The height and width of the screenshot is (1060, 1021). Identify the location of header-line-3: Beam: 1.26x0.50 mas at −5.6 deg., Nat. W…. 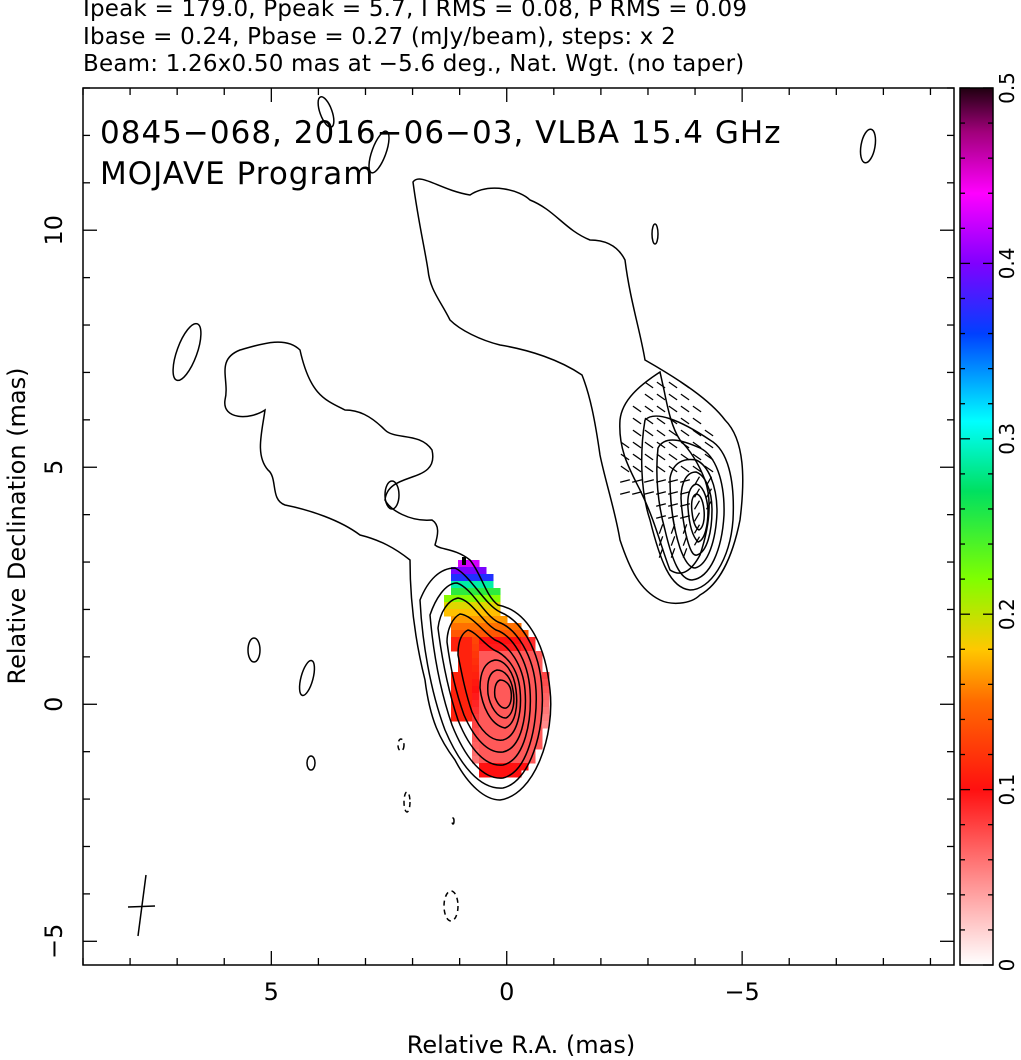
(414, 64).